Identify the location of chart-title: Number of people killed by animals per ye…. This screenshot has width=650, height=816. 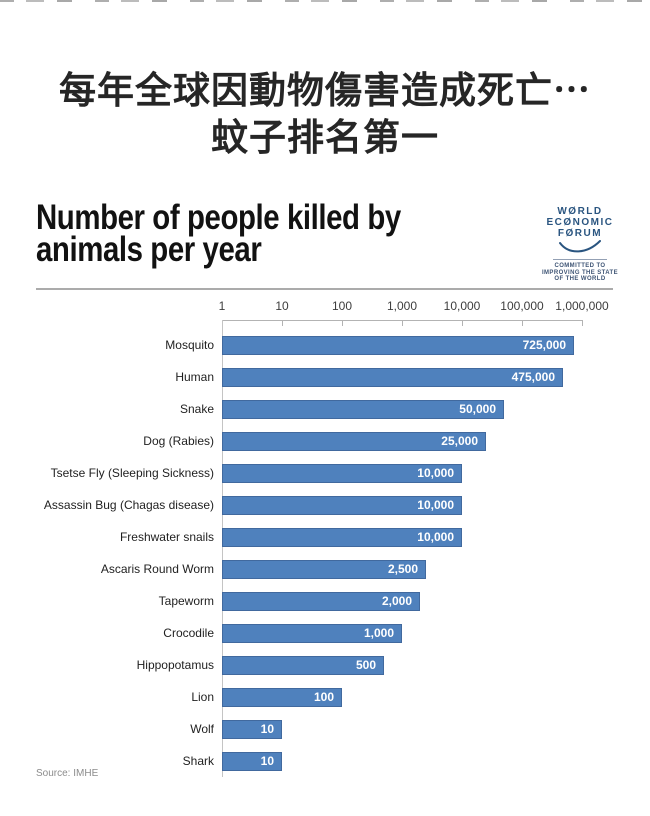
(218, 233).